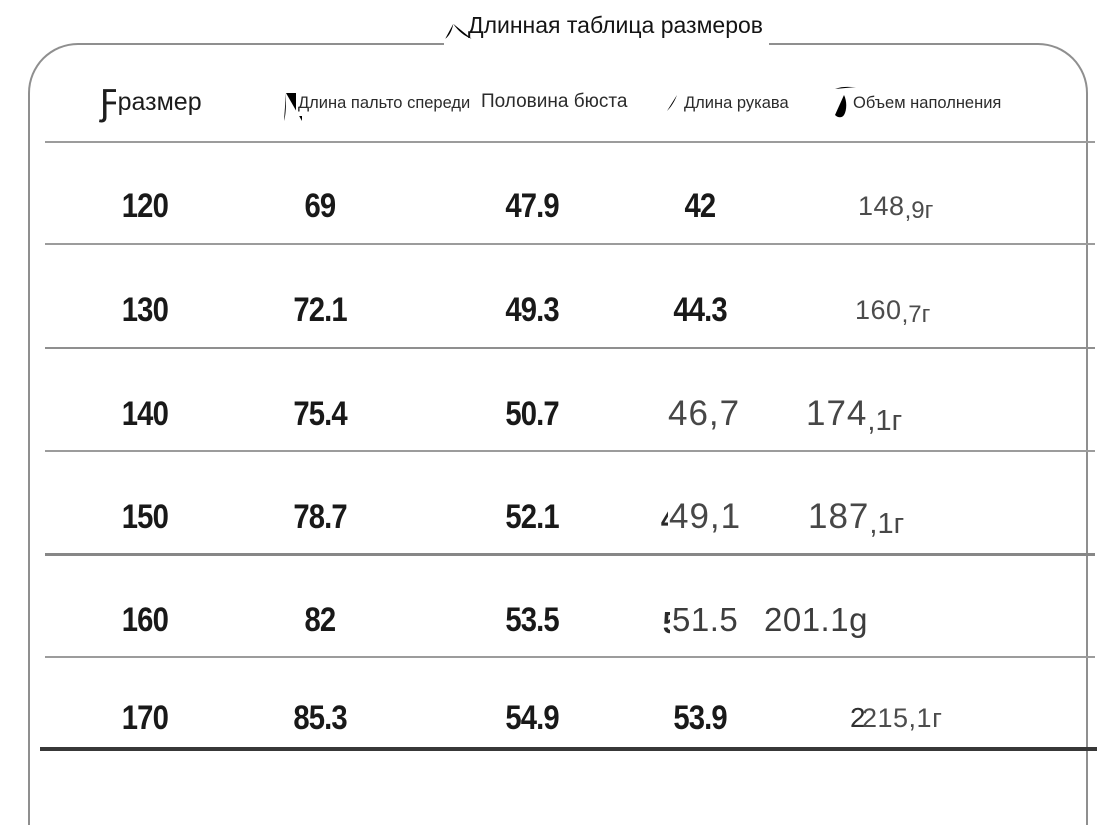 This screenshot has height=825, width=1097. Describe the element at coordinates (386, 103) in the screenshot. I see `column-header-label: Длина пальто спереди` at that location.